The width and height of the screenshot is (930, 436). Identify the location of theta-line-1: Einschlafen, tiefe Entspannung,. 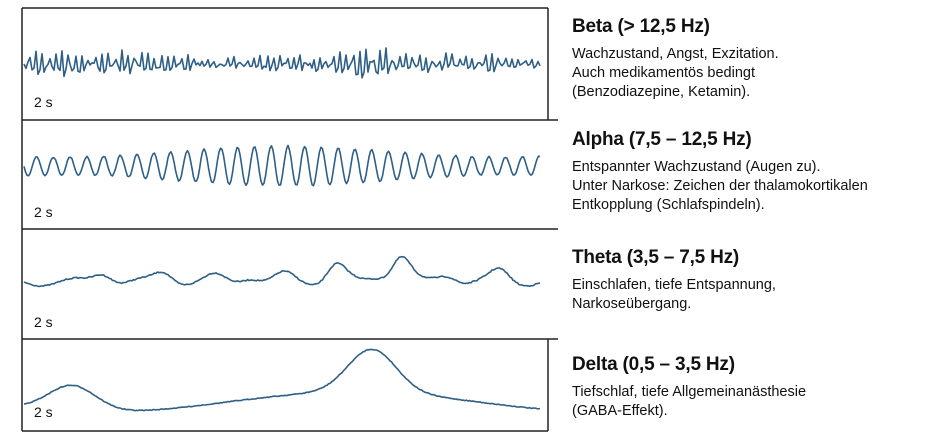
(674, 285).